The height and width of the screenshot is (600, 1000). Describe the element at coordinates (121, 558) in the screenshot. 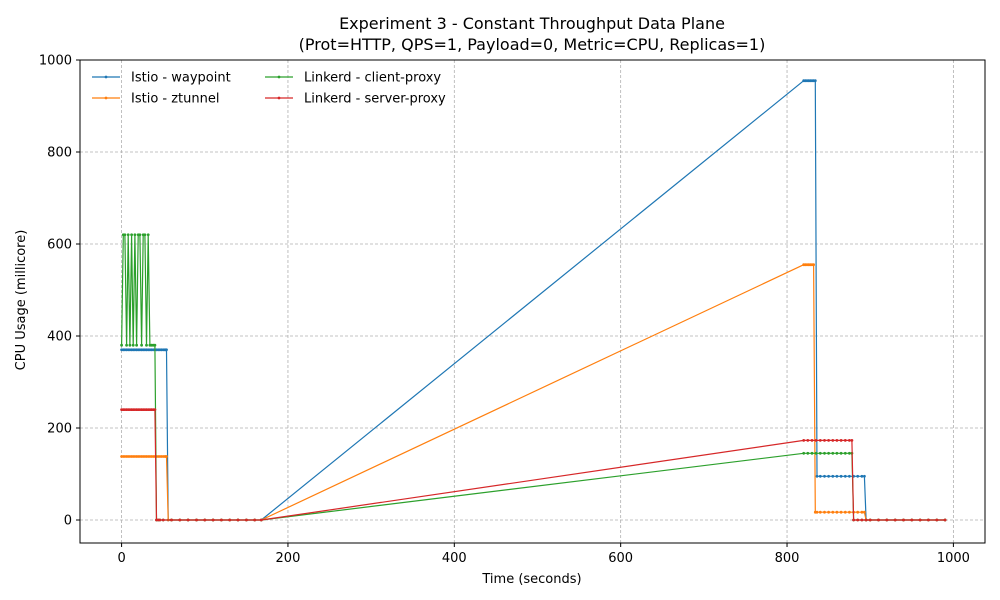

I see `x-tick-label: 0` at that location.